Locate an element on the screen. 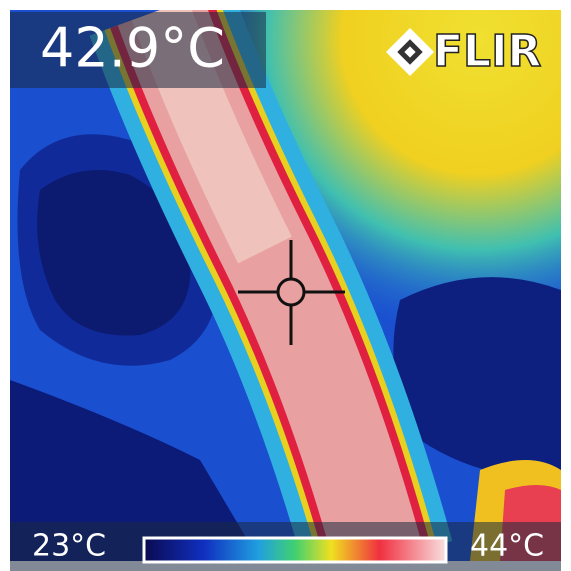 The width and height of the screenshot is (571, 571). color-scale is located at coordinates (295, 550).